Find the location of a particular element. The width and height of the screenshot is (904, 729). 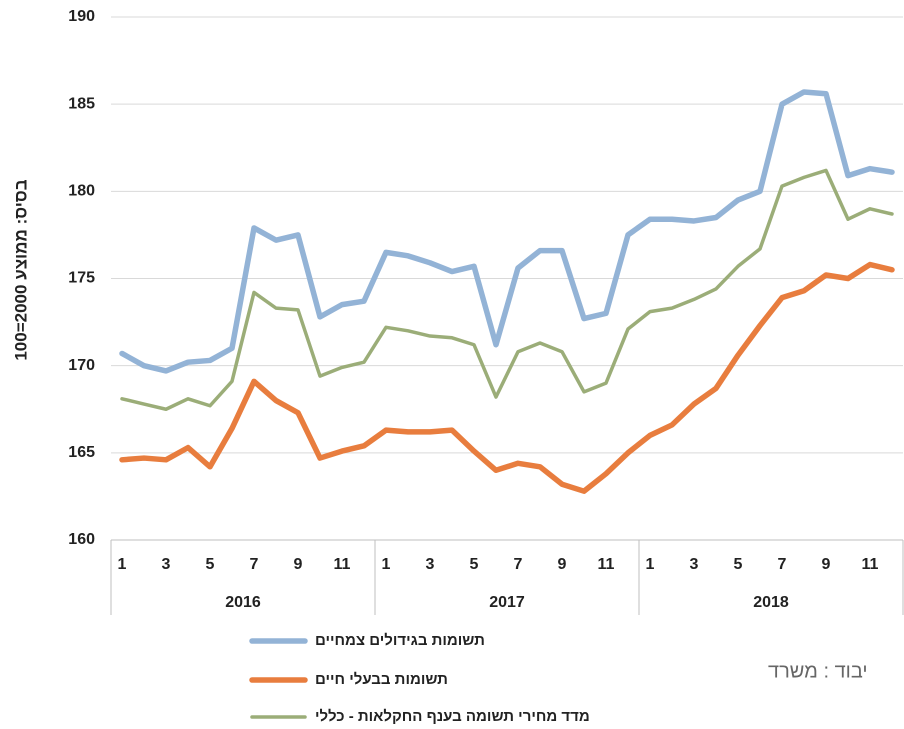

y-tick-label: 165 is located at coordinates (81, 452).